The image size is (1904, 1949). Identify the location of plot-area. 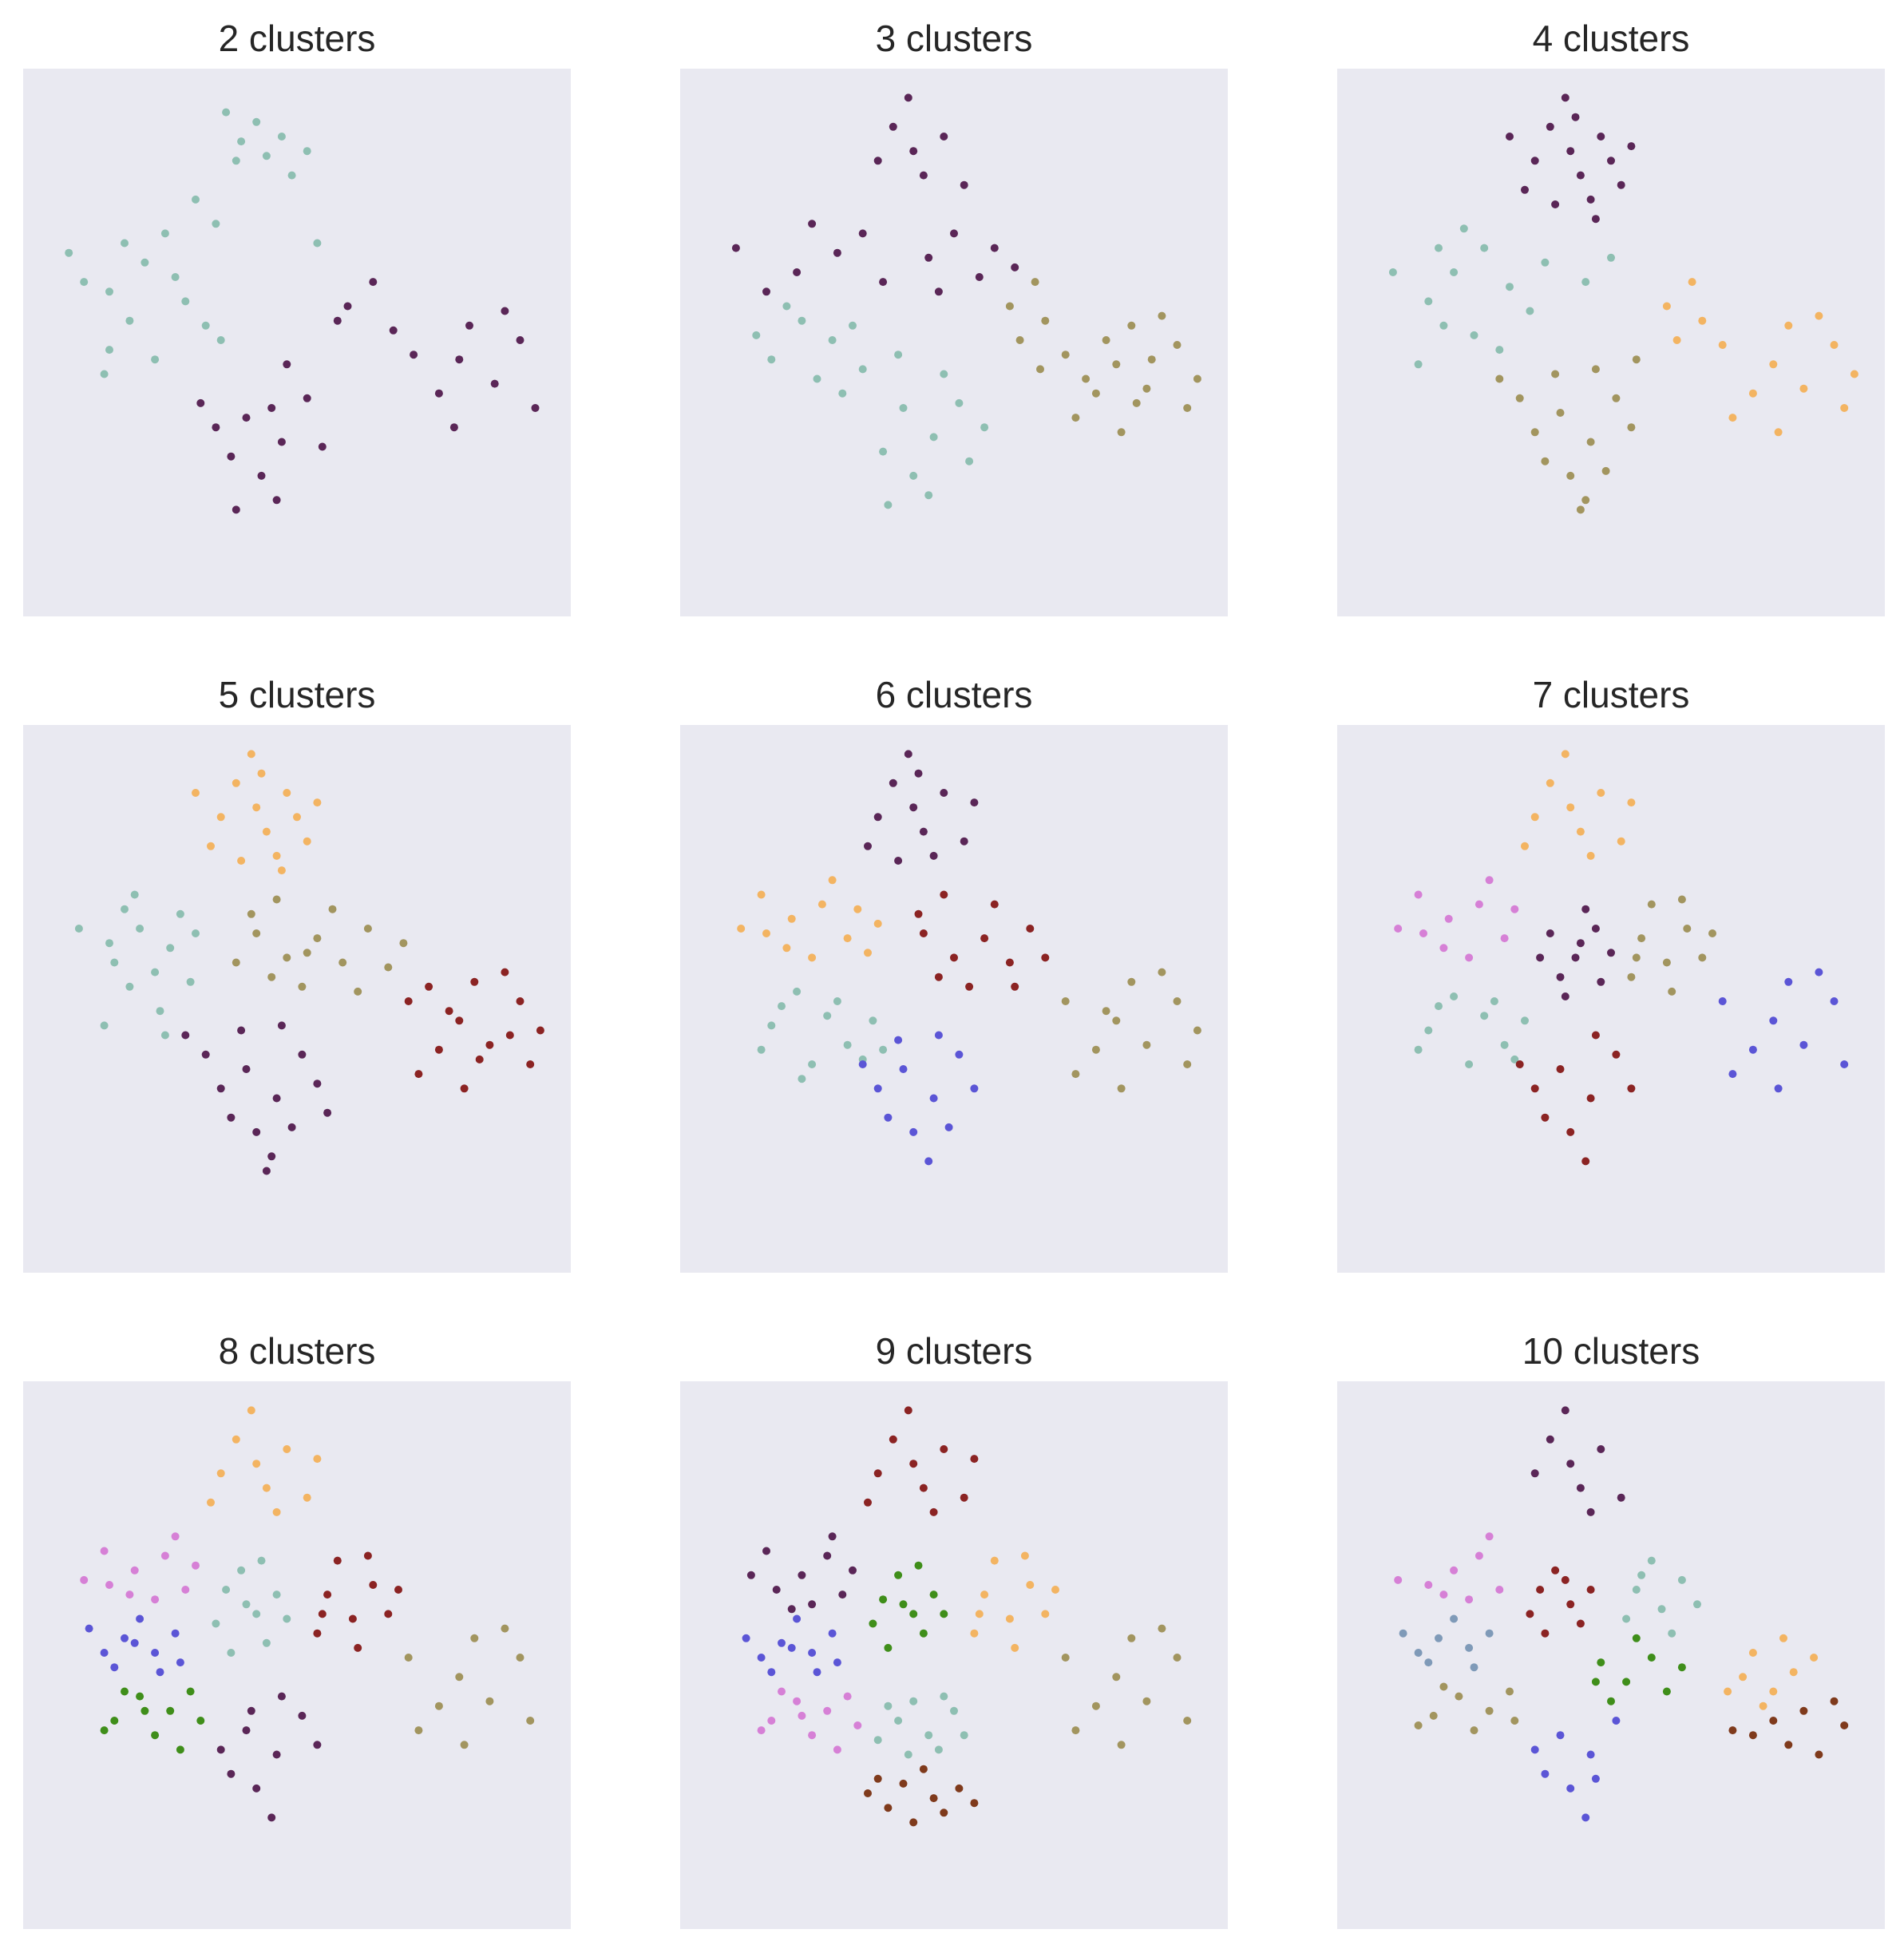
(297, 1655).